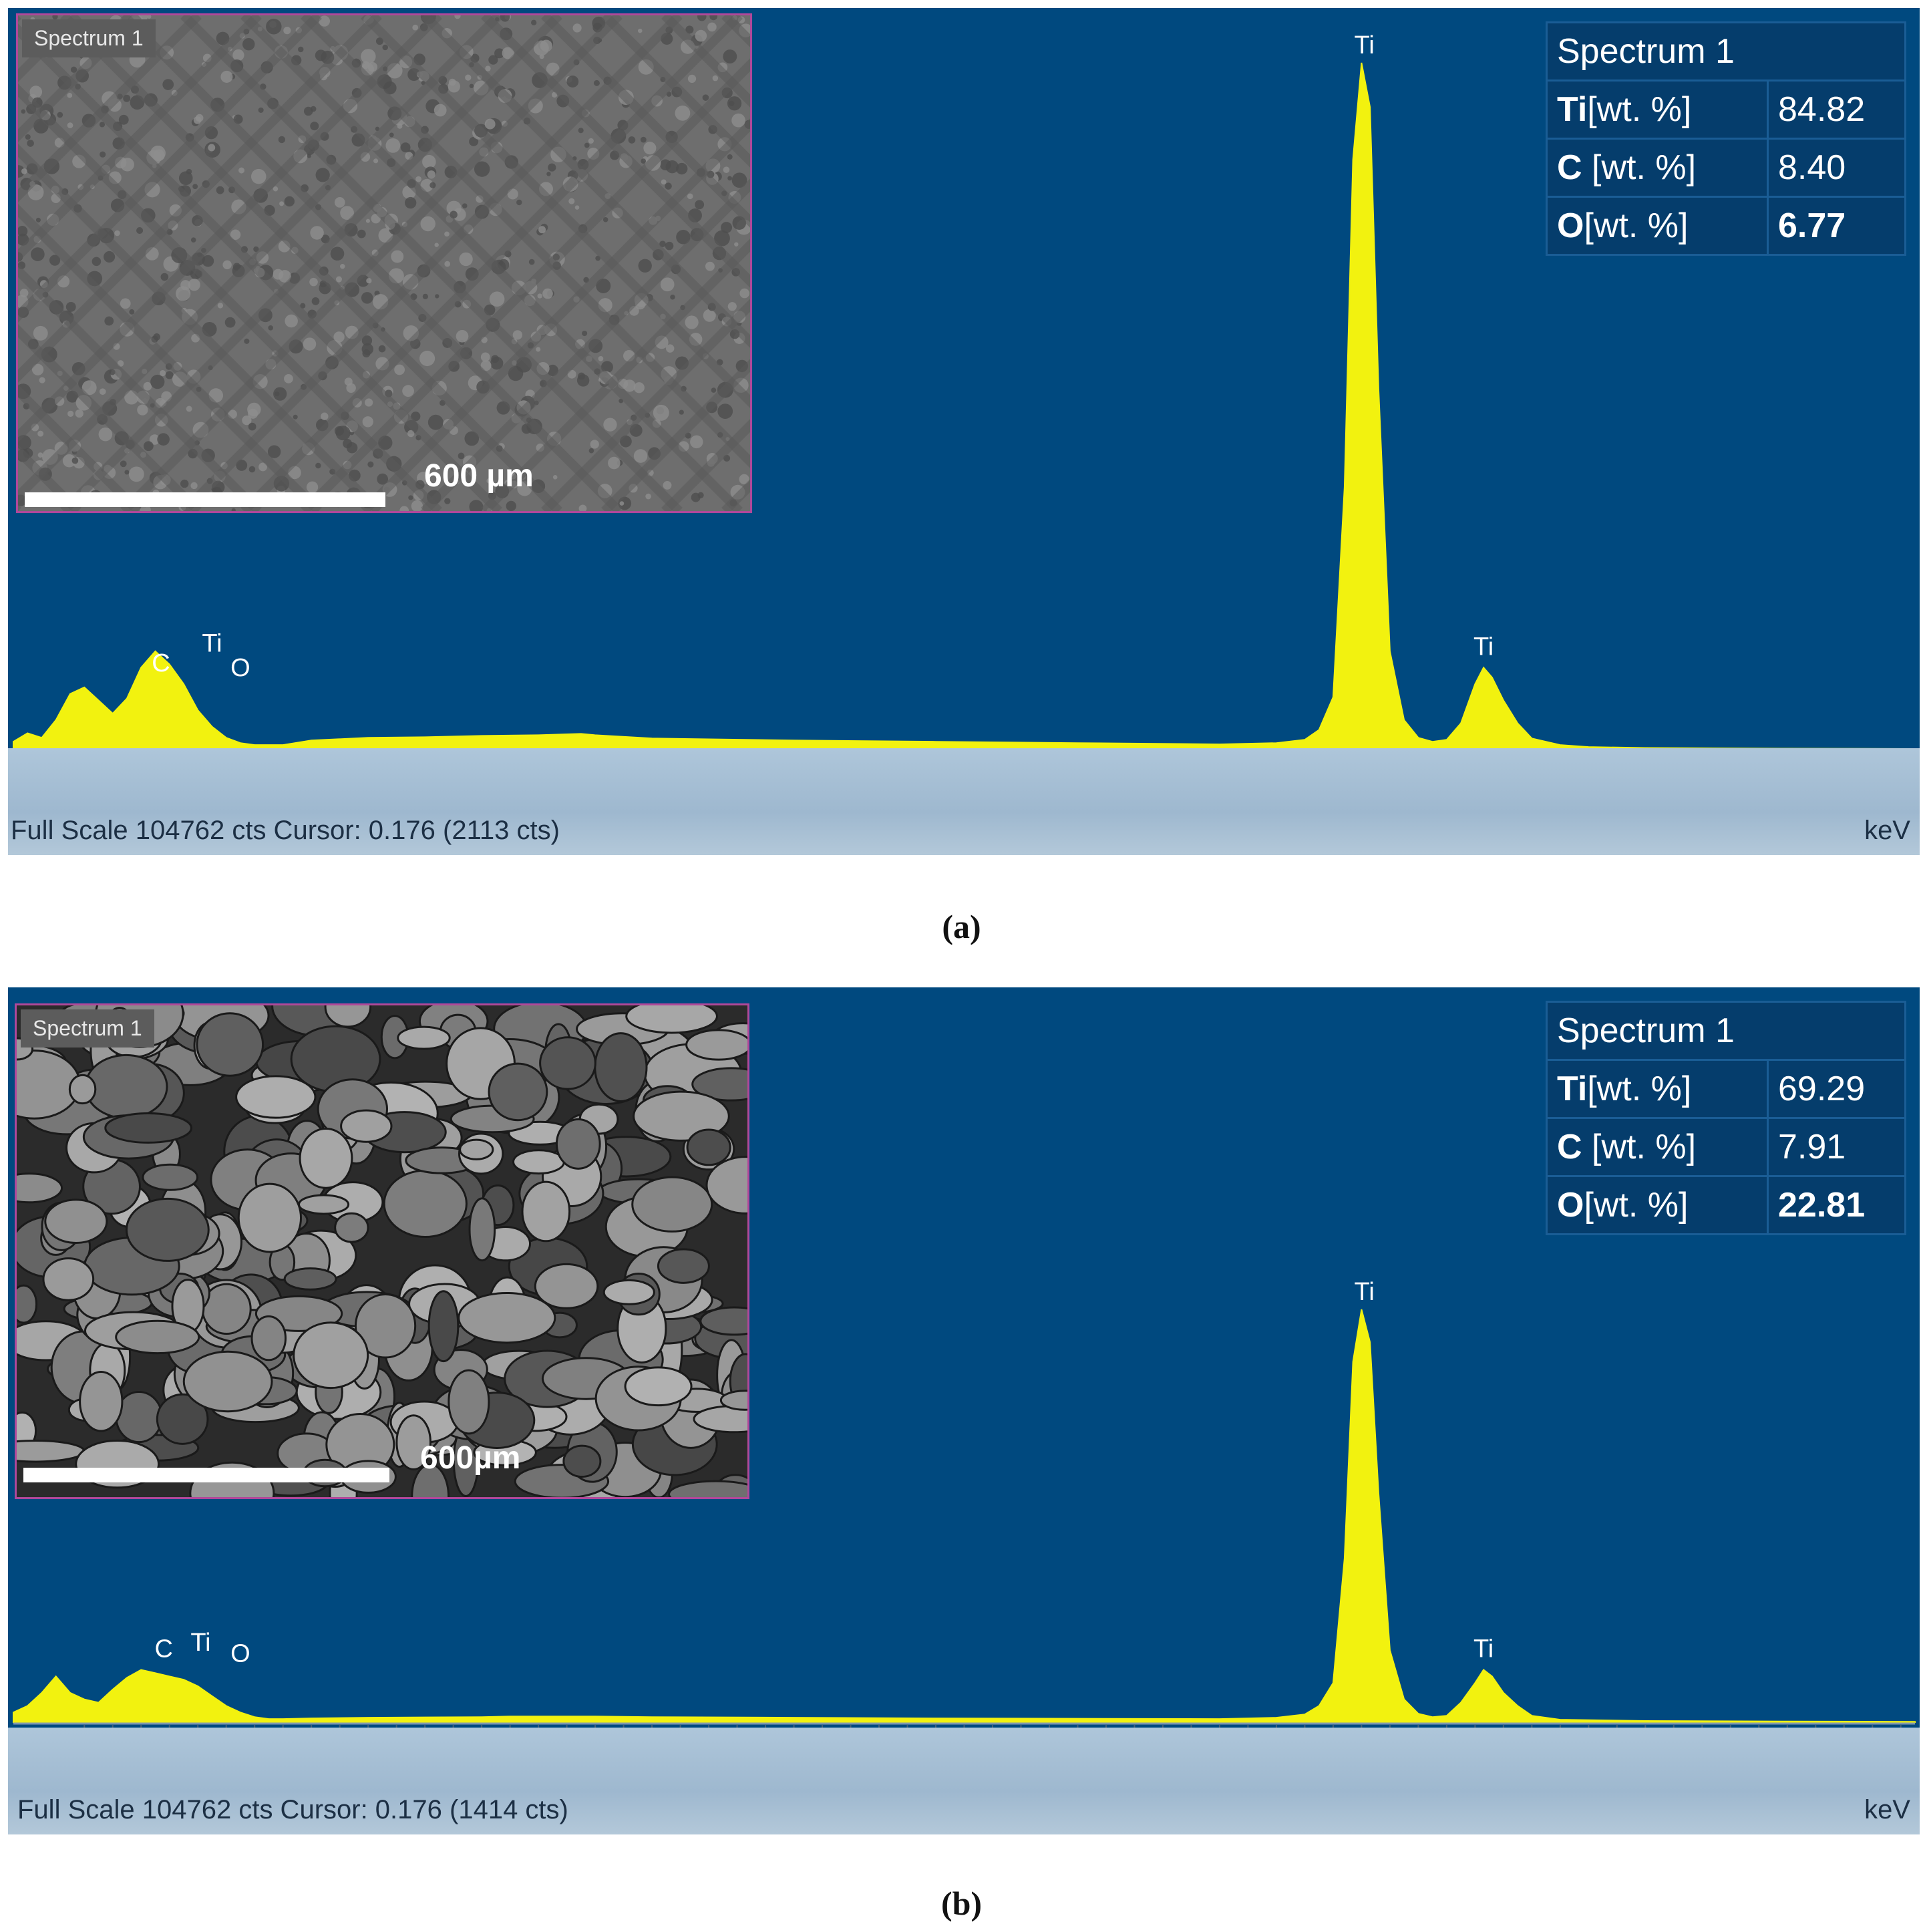 This screenshot has width=1923, height=1932. Describe the element at coordinates (1570, 1147) in the screenshot. I see `element-symbol: C` at that location.